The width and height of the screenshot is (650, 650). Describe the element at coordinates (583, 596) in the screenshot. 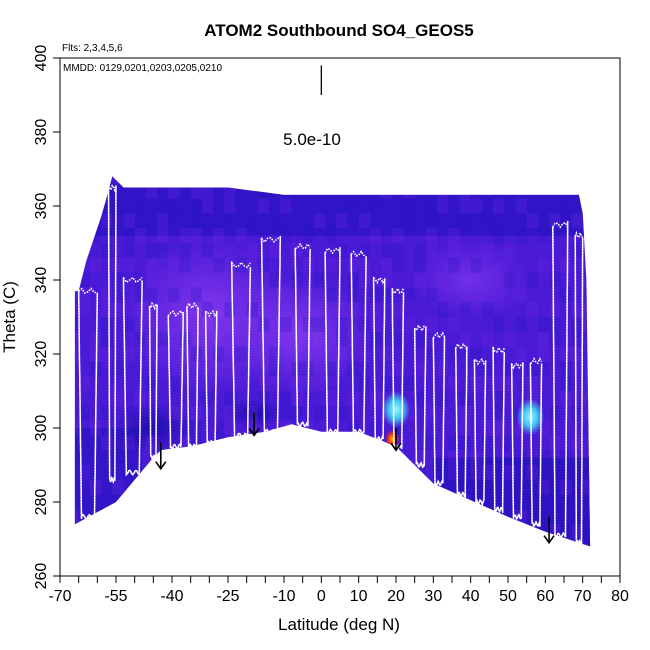

I see `x-tick-label: 70` at that location.